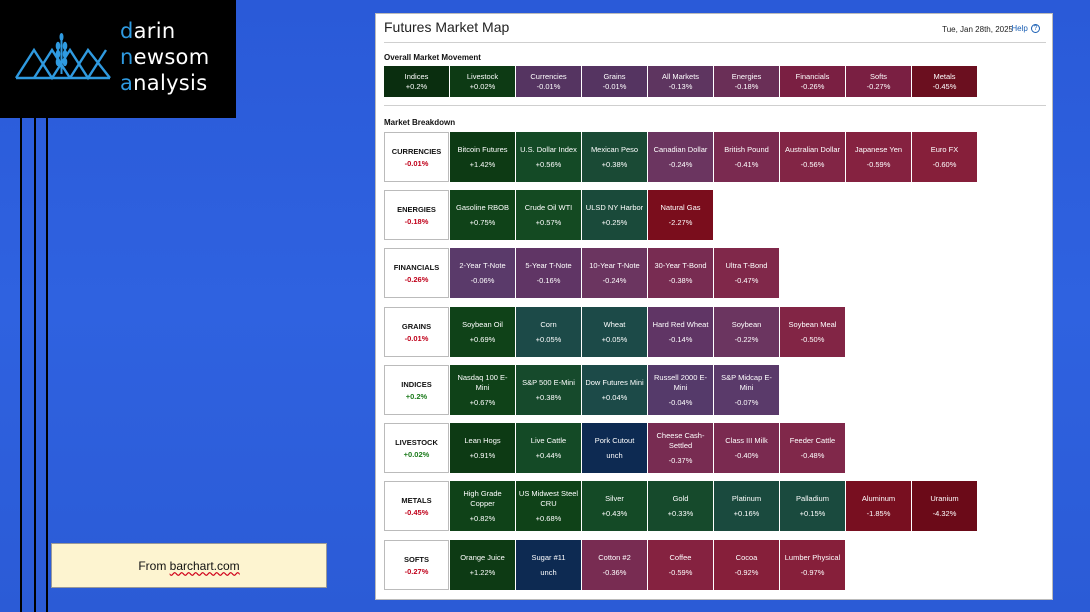 This screenshot has height=612, width=1090. I want to click on market-tile: Dow Futures Mini +0.04%, so click(614, 390).